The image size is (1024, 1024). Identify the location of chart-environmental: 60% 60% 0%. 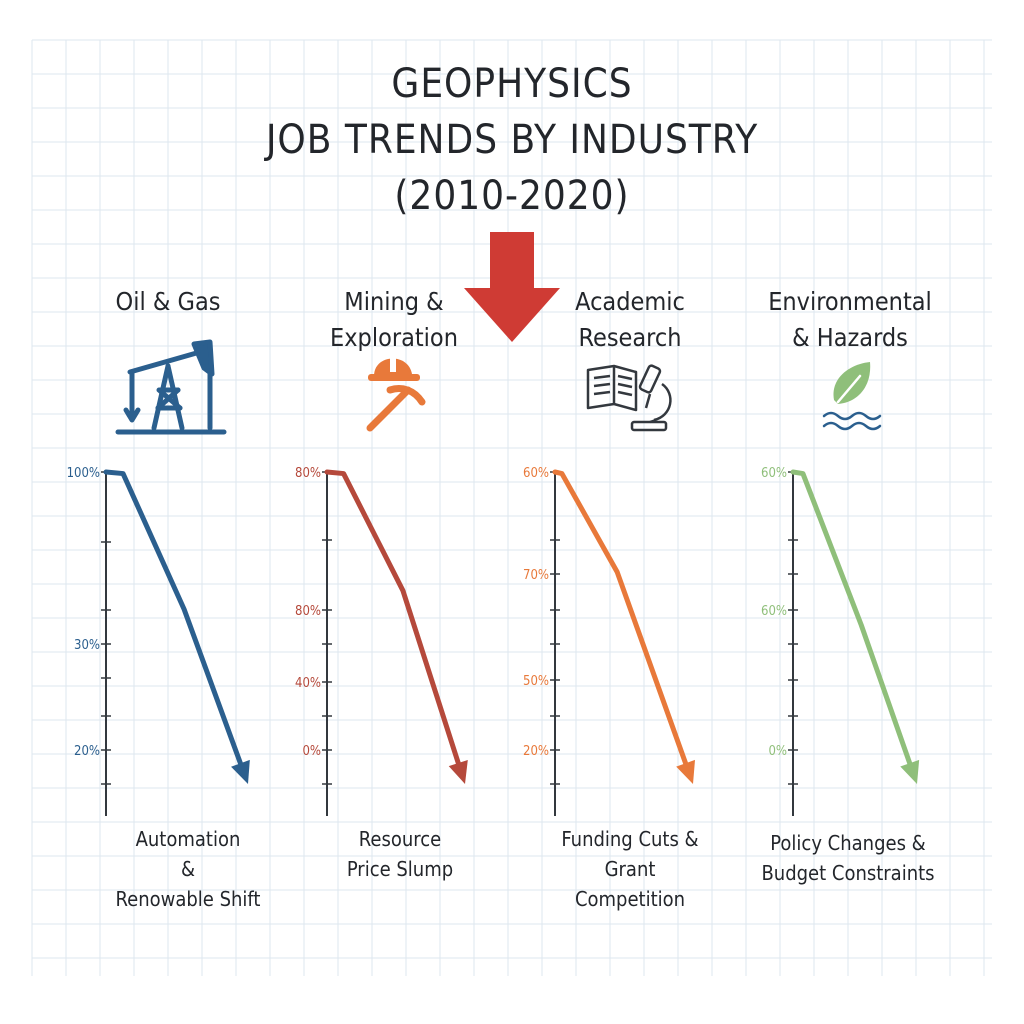
(840, 641).